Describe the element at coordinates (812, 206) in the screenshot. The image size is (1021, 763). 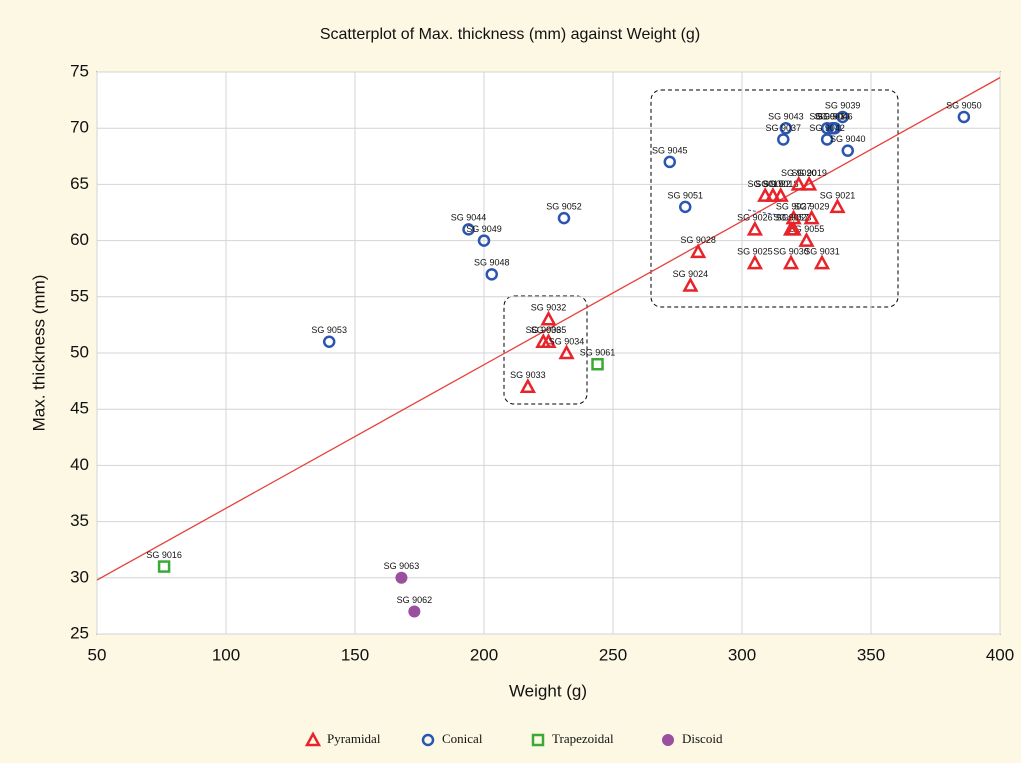
I see `point-label: SG 9029` at that location.